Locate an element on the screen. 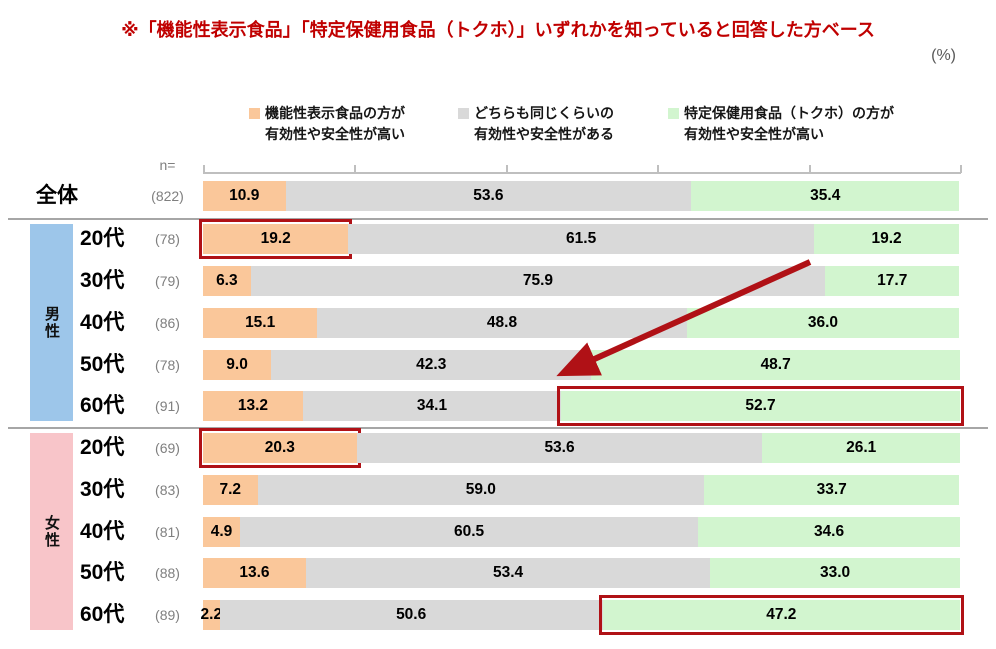 The width and height of the screenshot is (996, 649). segment-value-label: 48.7 is located at coordinates (775, 364).